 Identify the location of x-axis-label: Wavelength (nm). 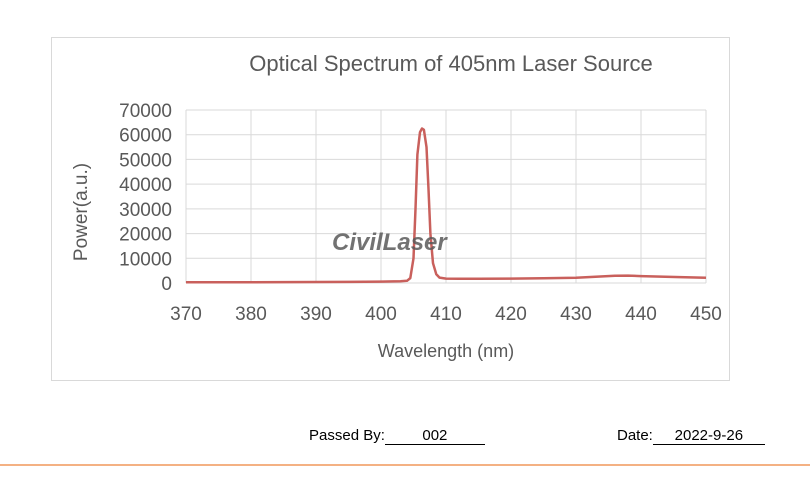
(446, 351).